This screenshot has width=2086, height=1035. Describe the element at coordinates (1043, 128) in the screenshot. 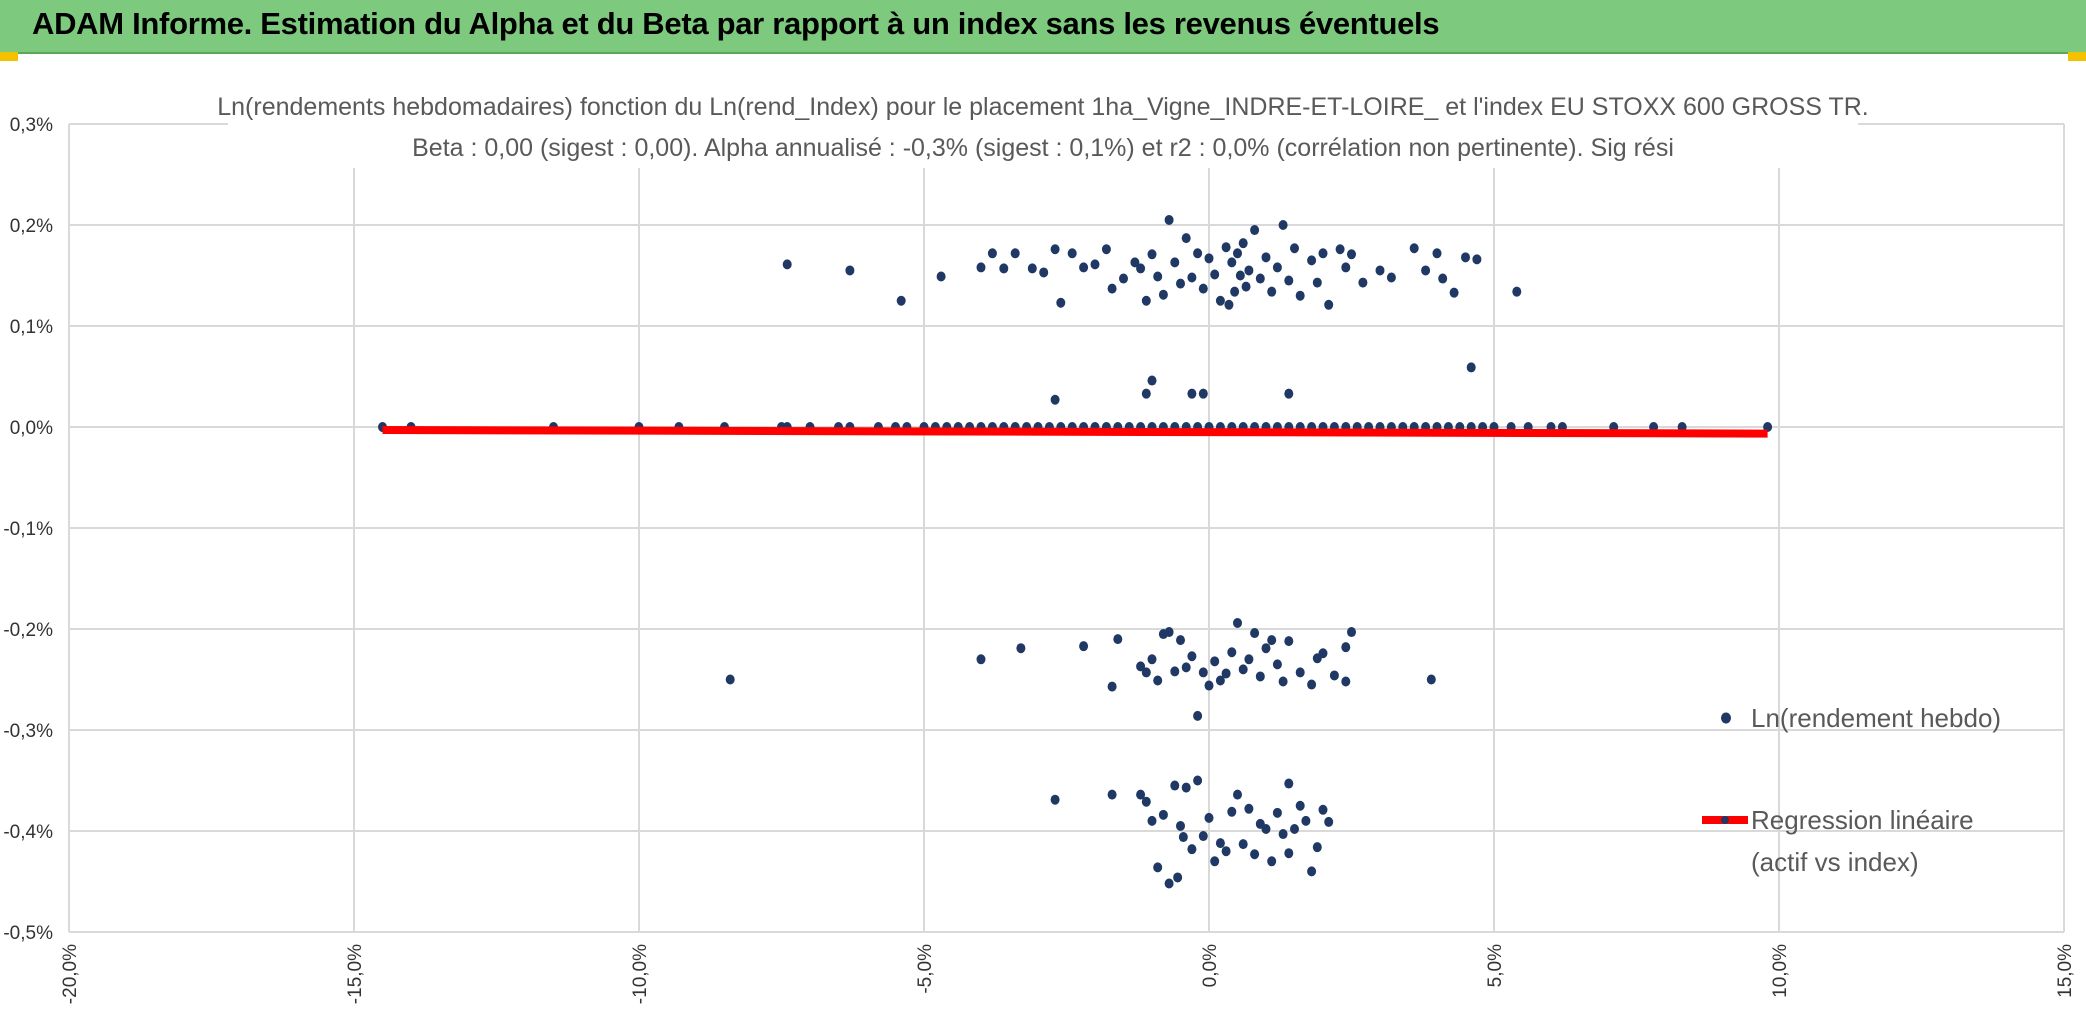

I see `title-backdrop` at that location.